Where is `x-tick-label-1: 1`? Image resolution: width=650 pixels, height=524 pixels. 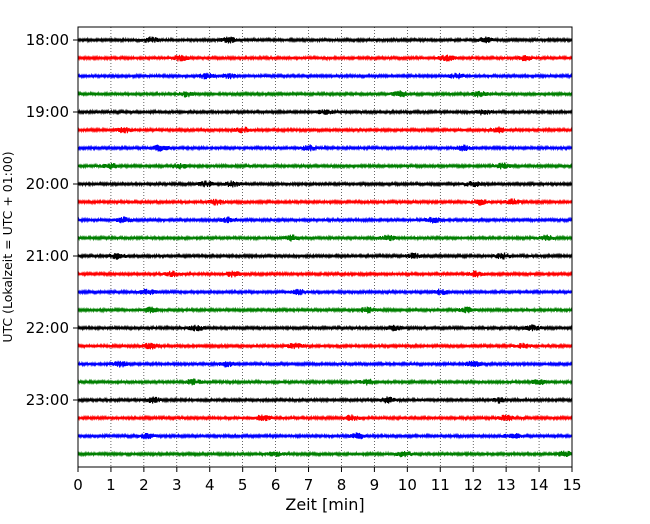 x-tick-label-1: 1 is located at coordinates (111, 485).